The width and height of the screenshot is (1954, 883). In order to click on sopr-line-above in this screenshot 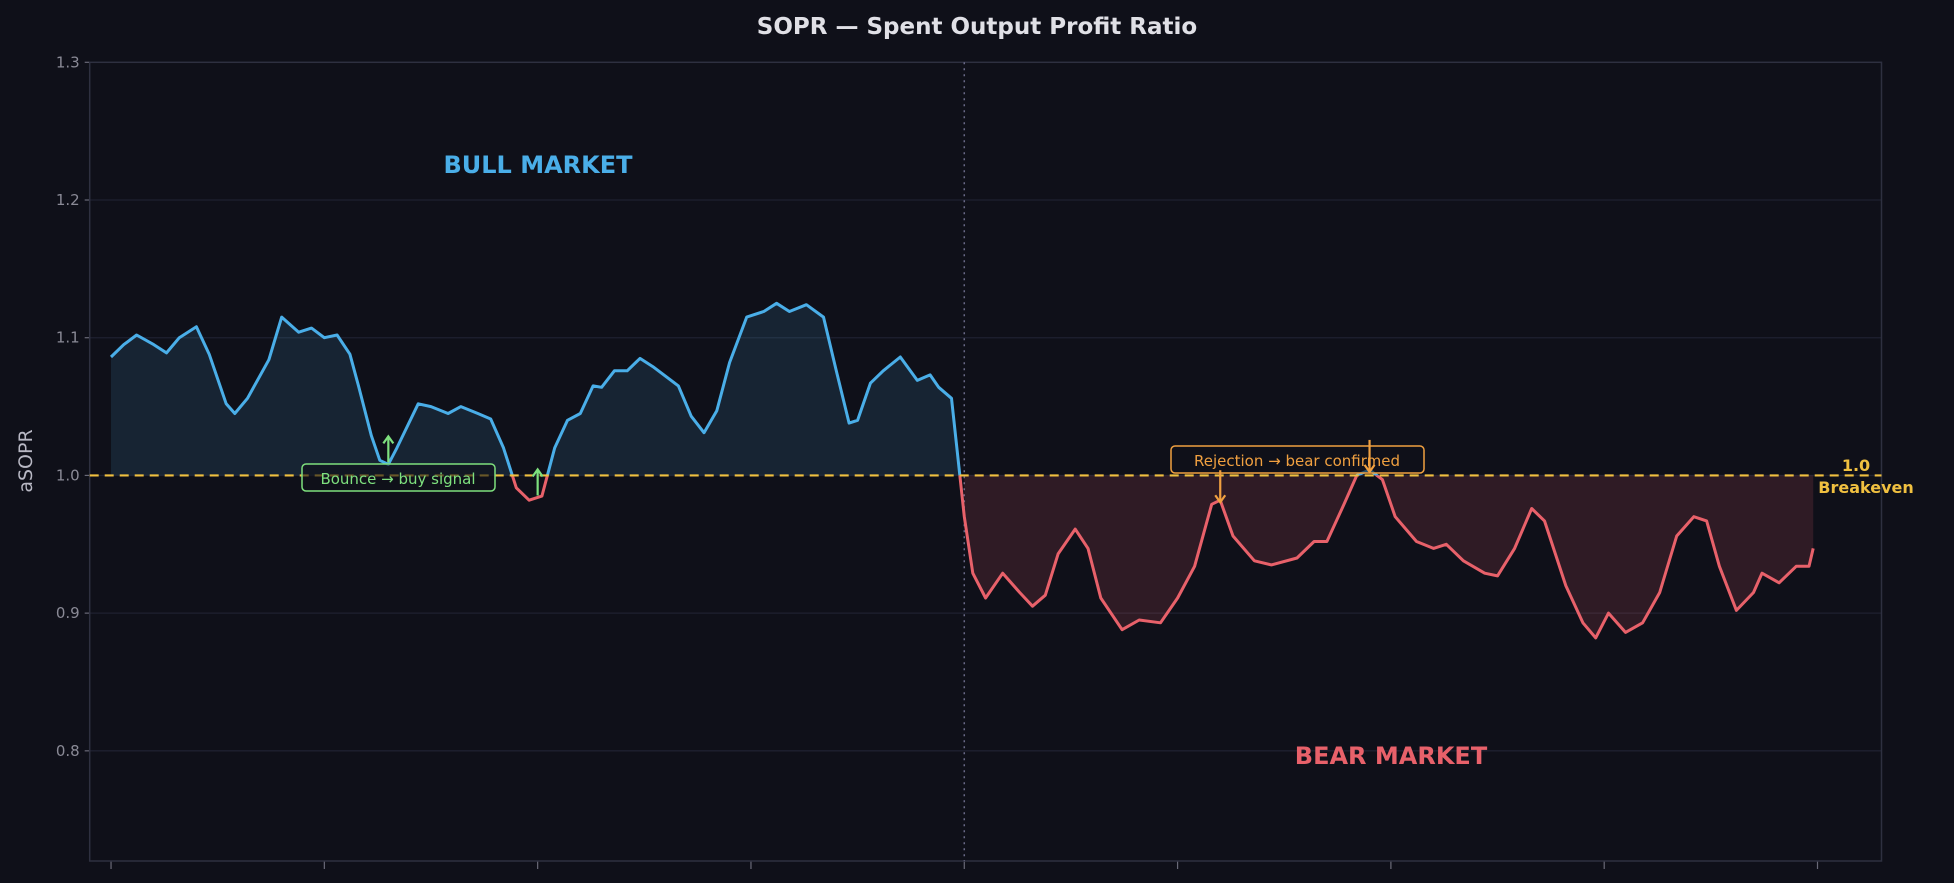, I will do `click(744, 388)`.